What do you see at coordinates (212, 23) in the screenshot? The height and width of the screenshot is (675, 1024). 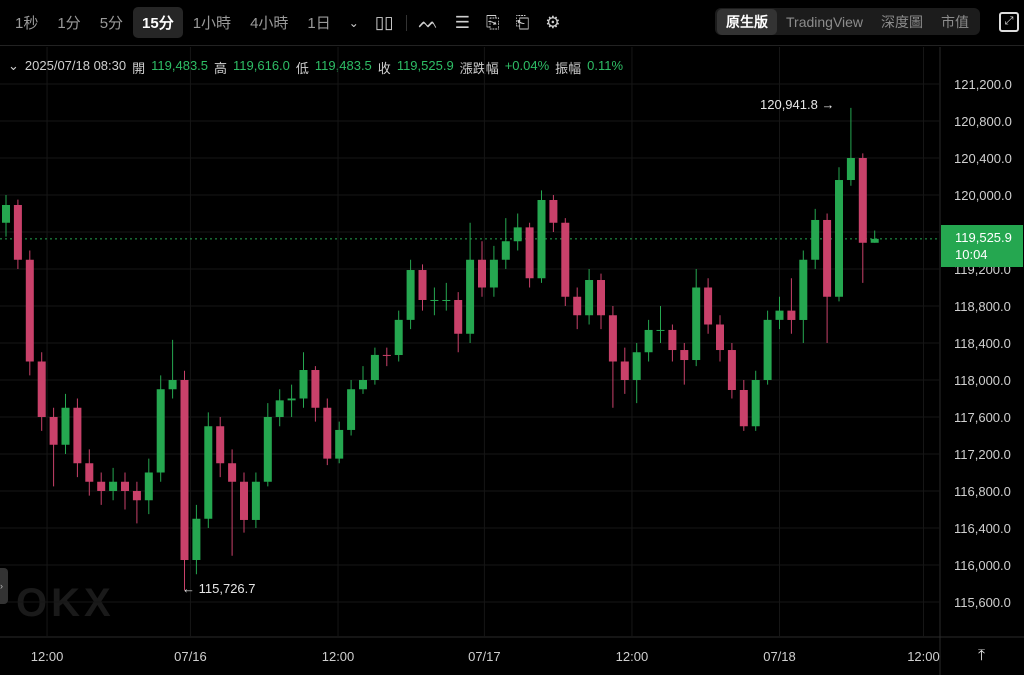 I see `timeframe-1h: 1小時` at bounding box center [212, 23].